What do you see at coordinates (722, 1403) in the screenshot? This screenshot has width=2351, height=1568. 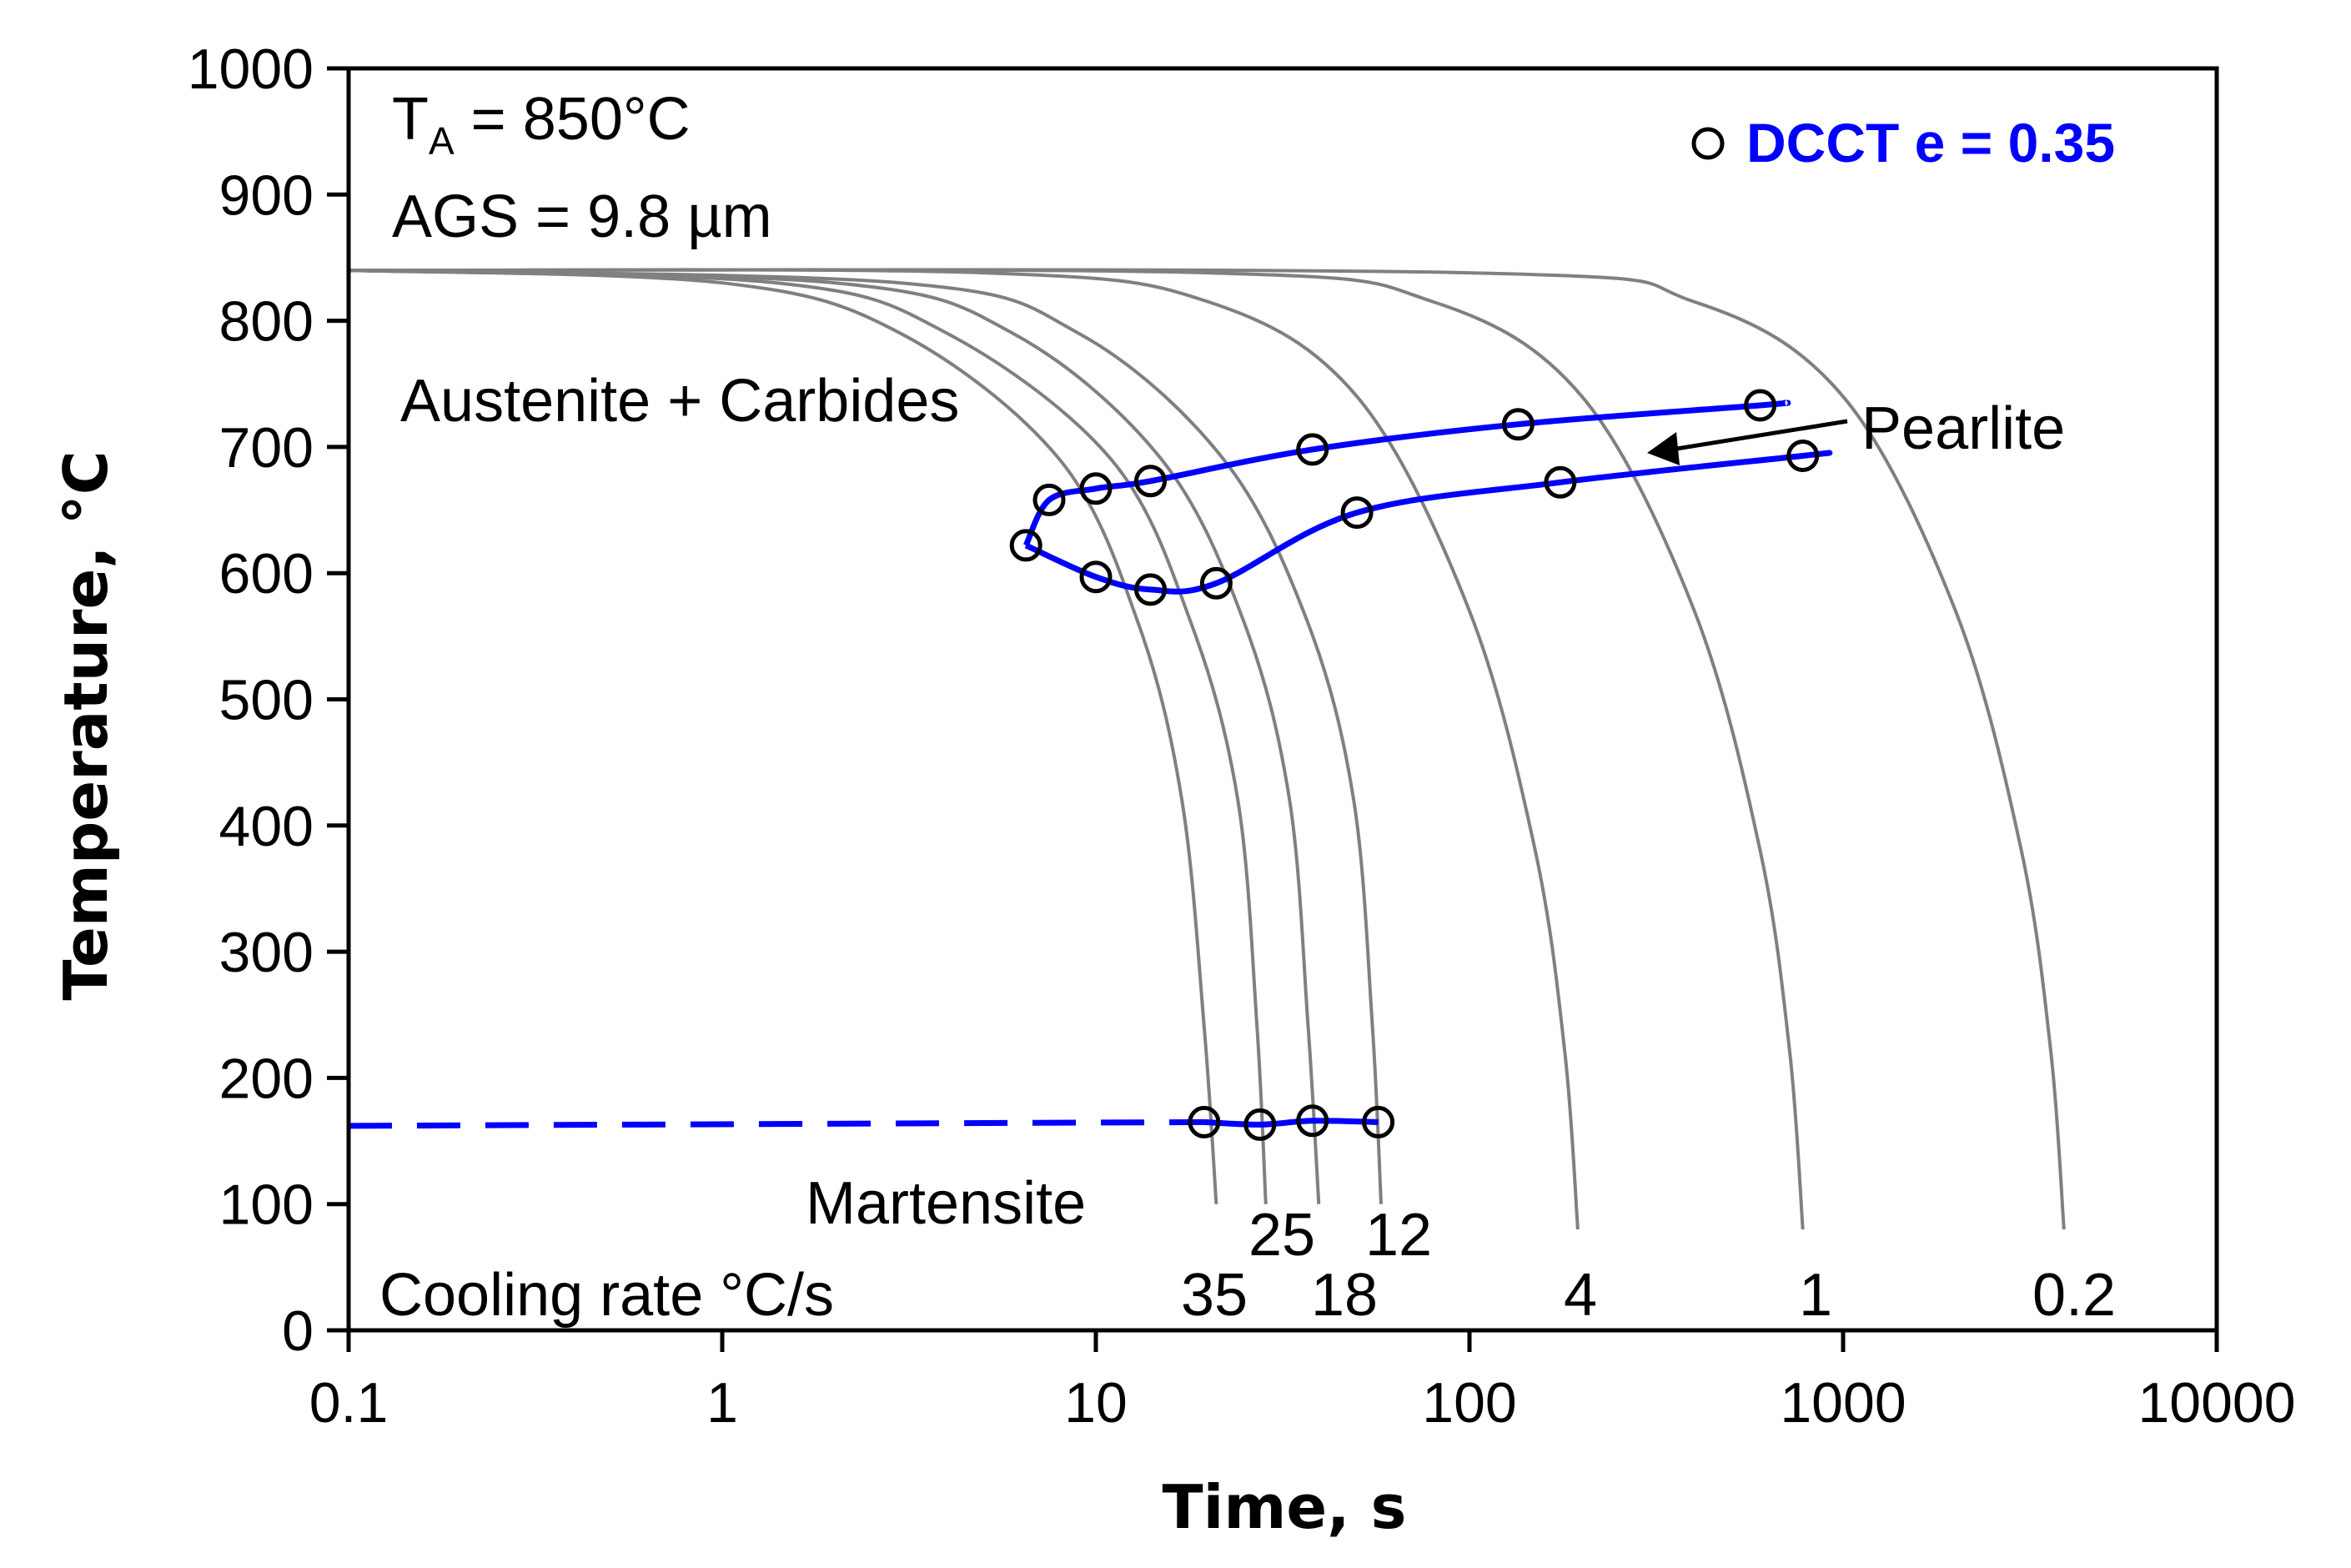 I see `x-tick-label-1: 1` at bounding box center [722, 1403].